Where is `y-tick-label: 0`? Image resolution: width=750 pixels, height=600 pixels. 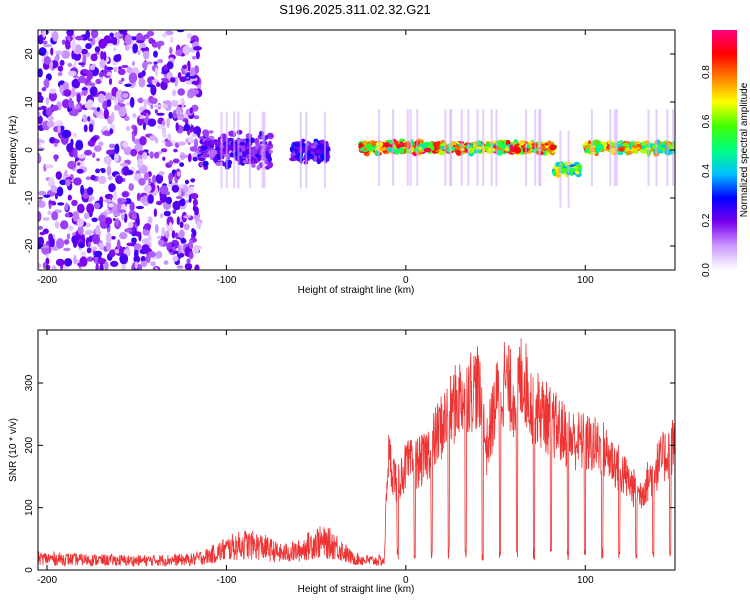 y-tick-label: 0 is located at coordinates (29, 150).